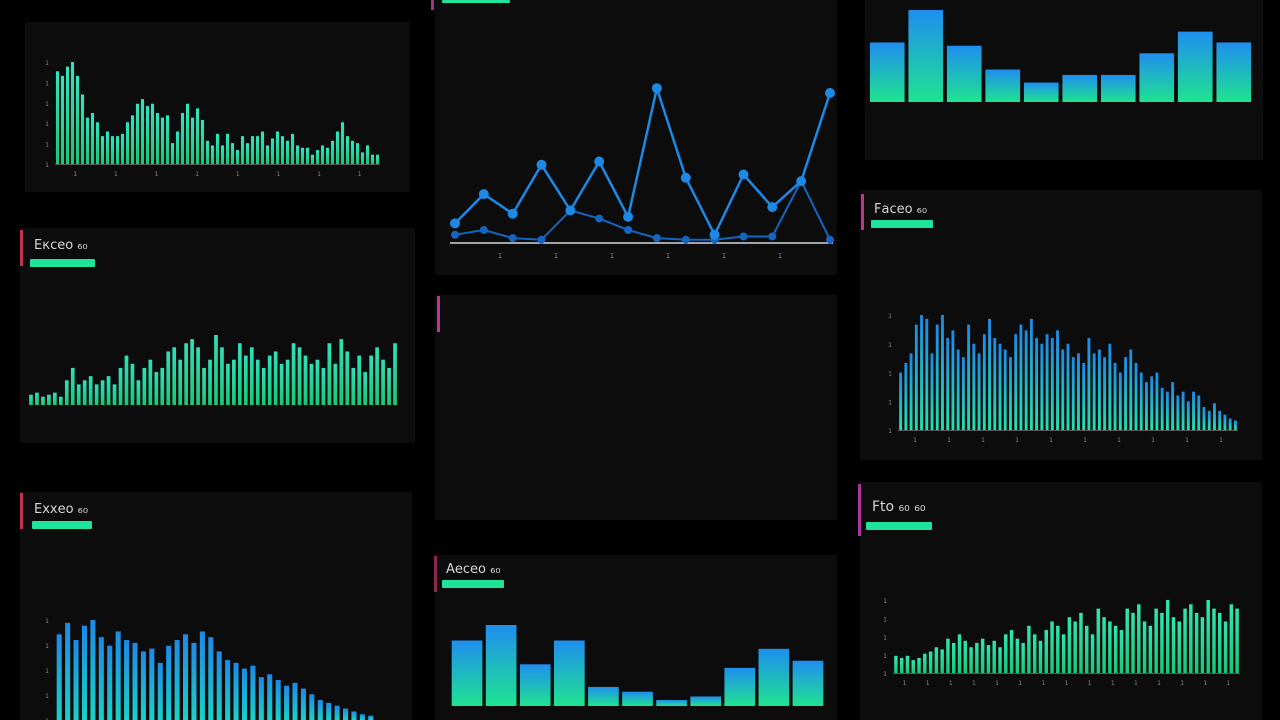  Describe the element at coordinates (859, 510) in the screenshot. I see `panel-accent` at that location.